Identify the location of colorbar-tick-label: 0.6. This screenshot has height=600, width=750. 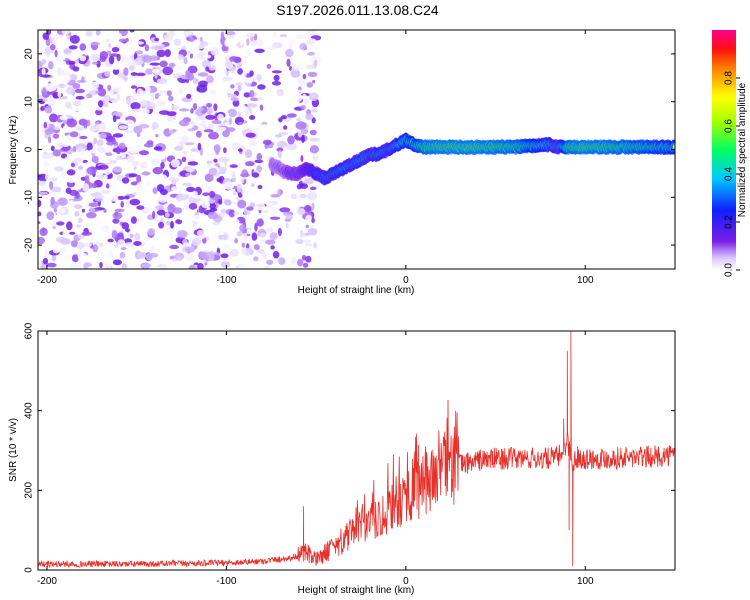
(729, 126).